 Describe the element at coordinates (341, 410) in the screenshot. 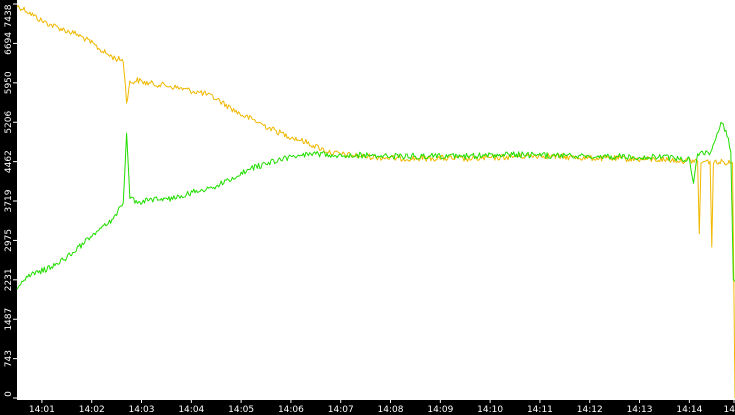

I see `x-tick-label: 14:07` at that location.